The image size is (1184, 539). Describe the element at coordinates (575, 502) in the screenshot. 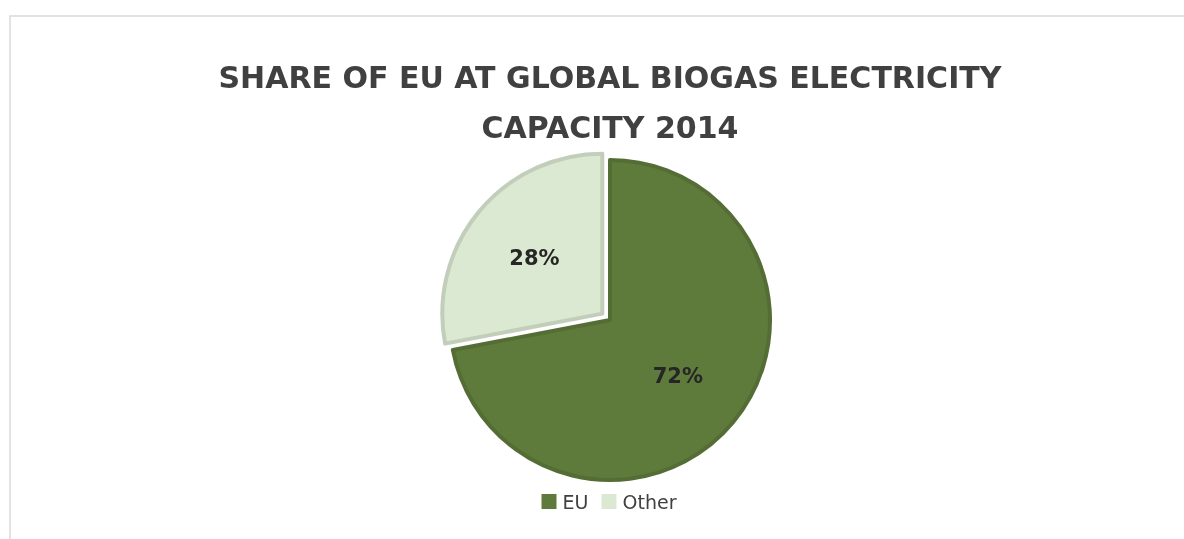

I see `legend-label: EU` at that location.